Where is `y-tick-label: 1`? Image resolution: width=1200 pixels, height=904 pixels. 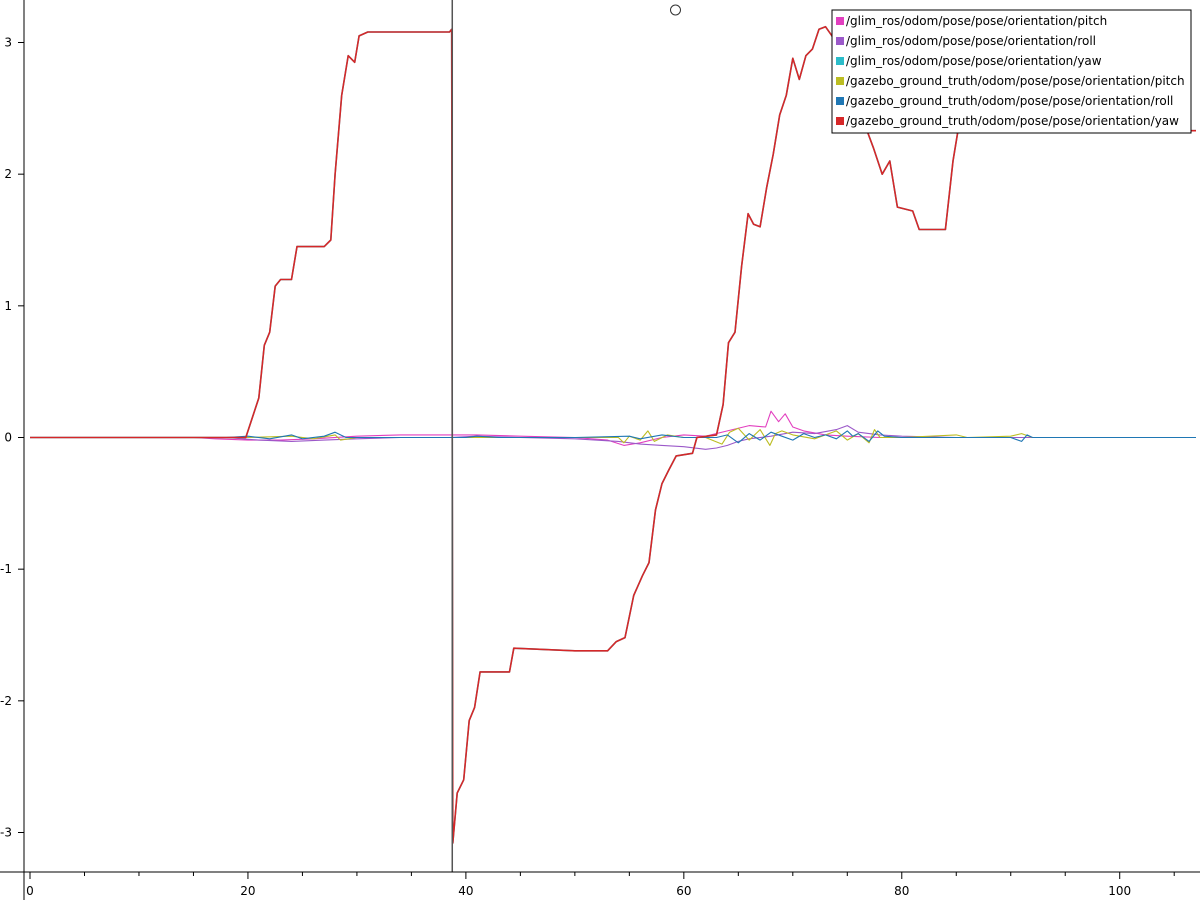 y-tick-label: 1 is located at coordinates (8, 306).